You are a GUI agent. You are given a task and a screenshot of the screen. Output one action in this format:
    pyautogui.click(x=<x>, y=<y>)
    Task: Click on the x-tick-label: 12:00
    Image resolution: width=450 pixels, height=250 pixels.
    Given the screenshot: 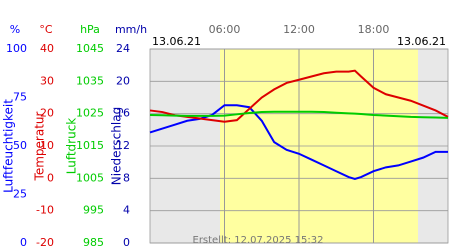 What is the action you would take?
    pyautogui.click(x=299, y=29)
    